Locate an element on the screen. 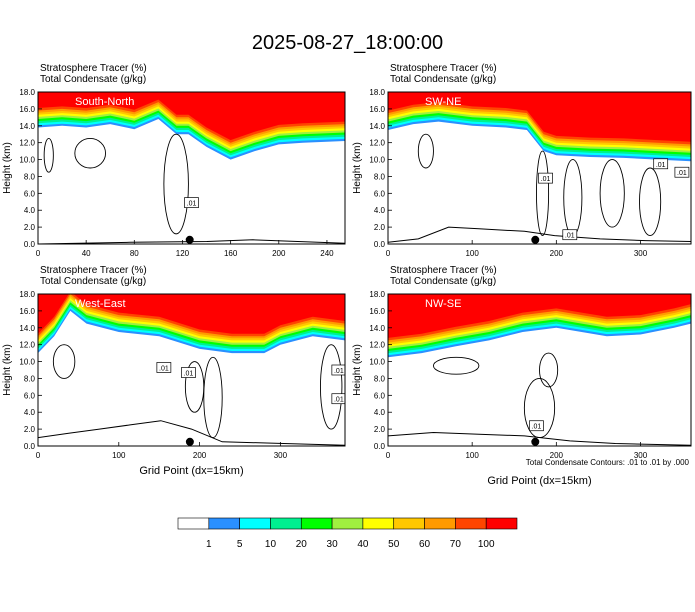 The width and height of the screenshot is (695, 612). panel-title: SW-NE is located at coordinates (443, 102).